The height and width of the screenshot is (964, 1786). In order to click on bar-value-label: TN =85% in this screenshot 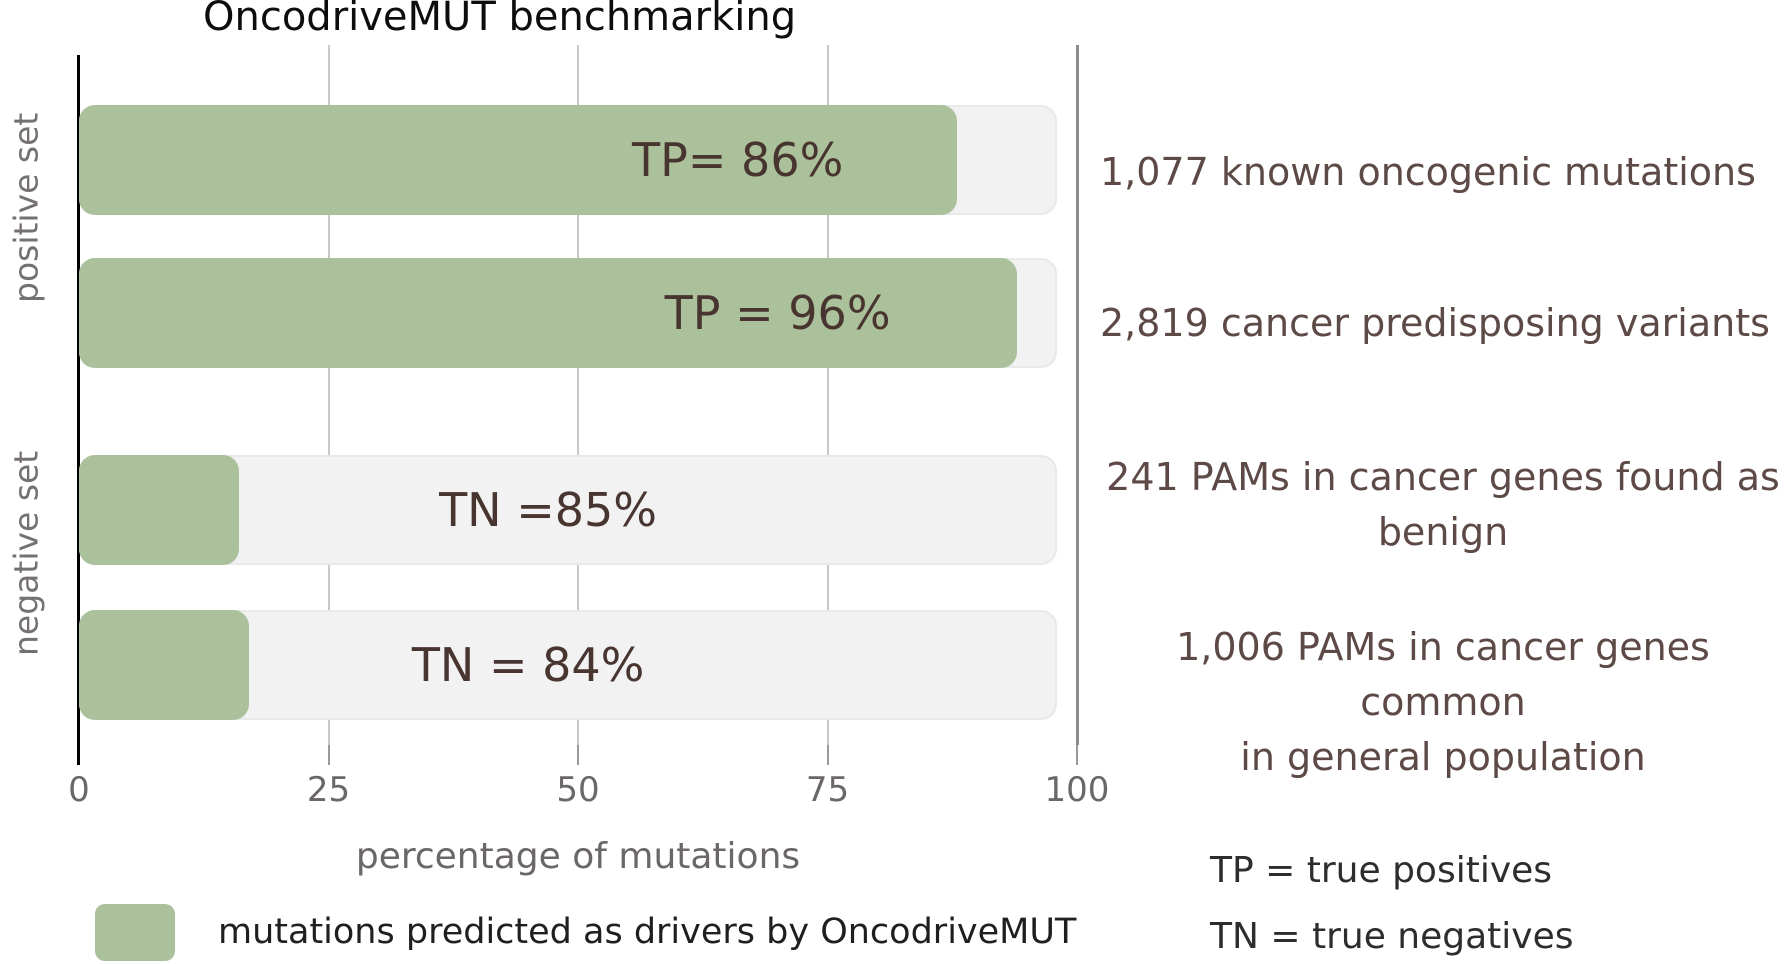, I will do `click(548, 510)`.